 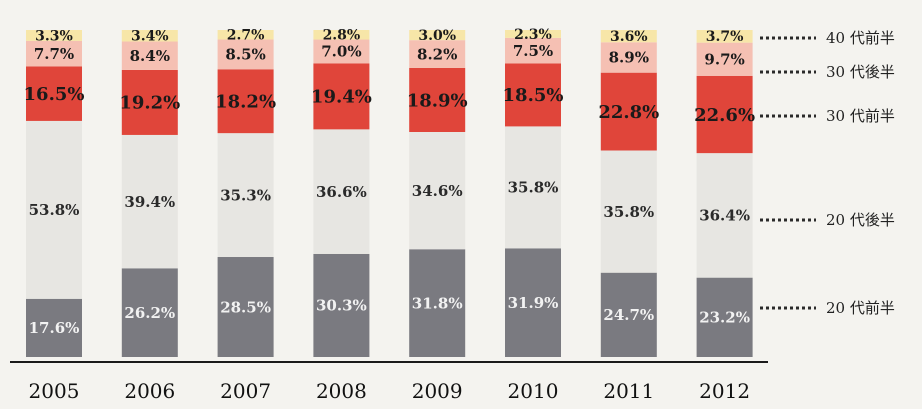 I want to click on data-label: 7.5%, so click(x=533, y=51).